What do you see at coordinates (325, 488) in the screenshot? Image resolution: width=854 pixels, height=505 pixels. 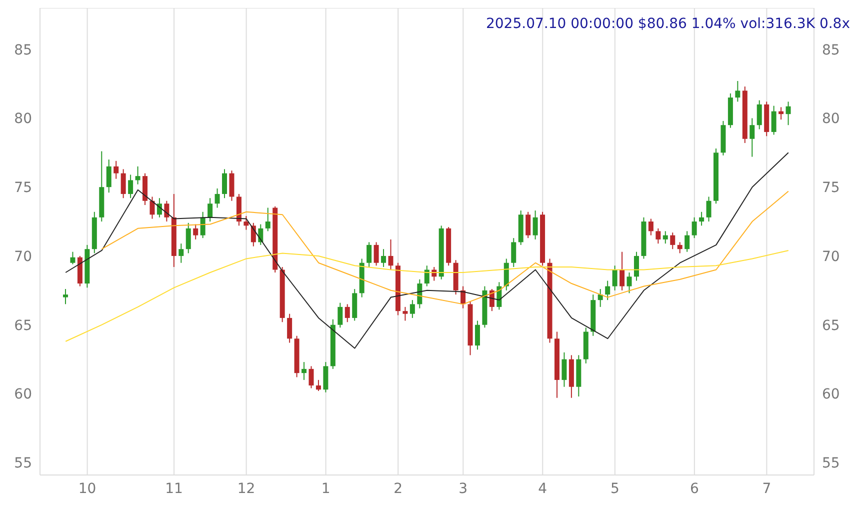 I see `x-tick-label: 1` at bounding box center [325, 488].